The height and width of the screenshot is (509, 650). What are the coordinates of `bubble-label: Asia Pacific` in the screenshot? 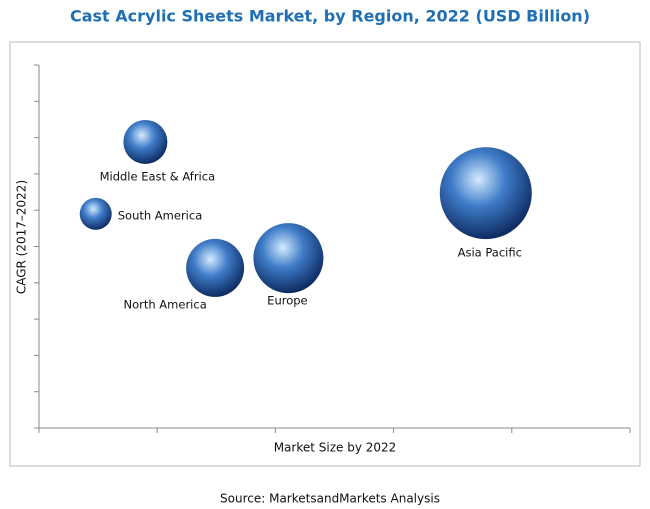 It's located at (490, 253).